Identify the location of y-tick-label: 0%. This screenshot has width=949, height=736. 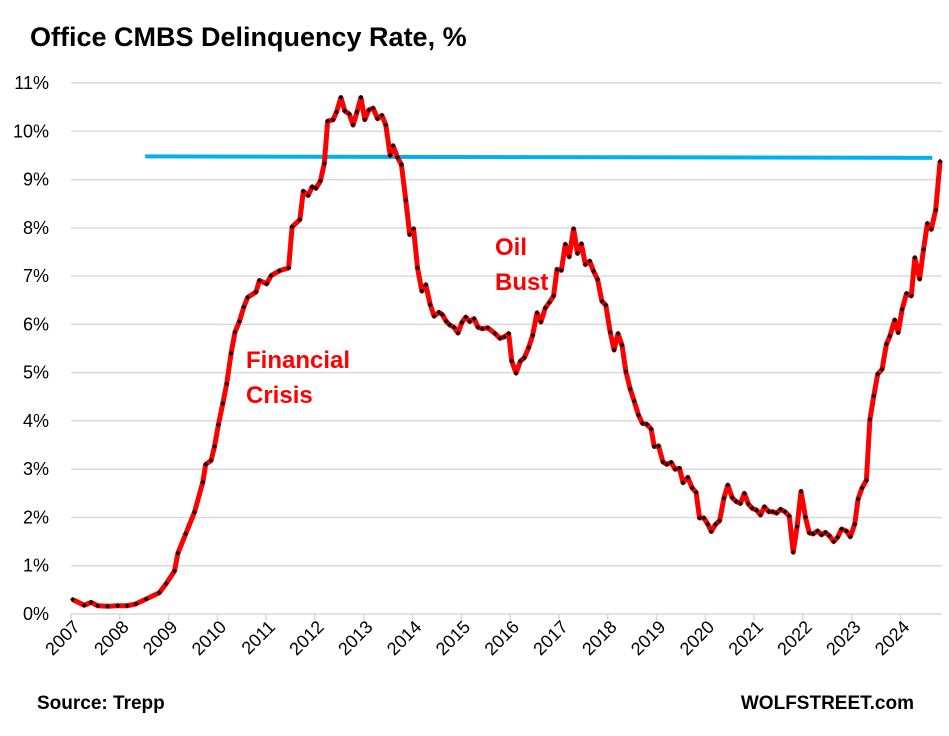
(36, 614).